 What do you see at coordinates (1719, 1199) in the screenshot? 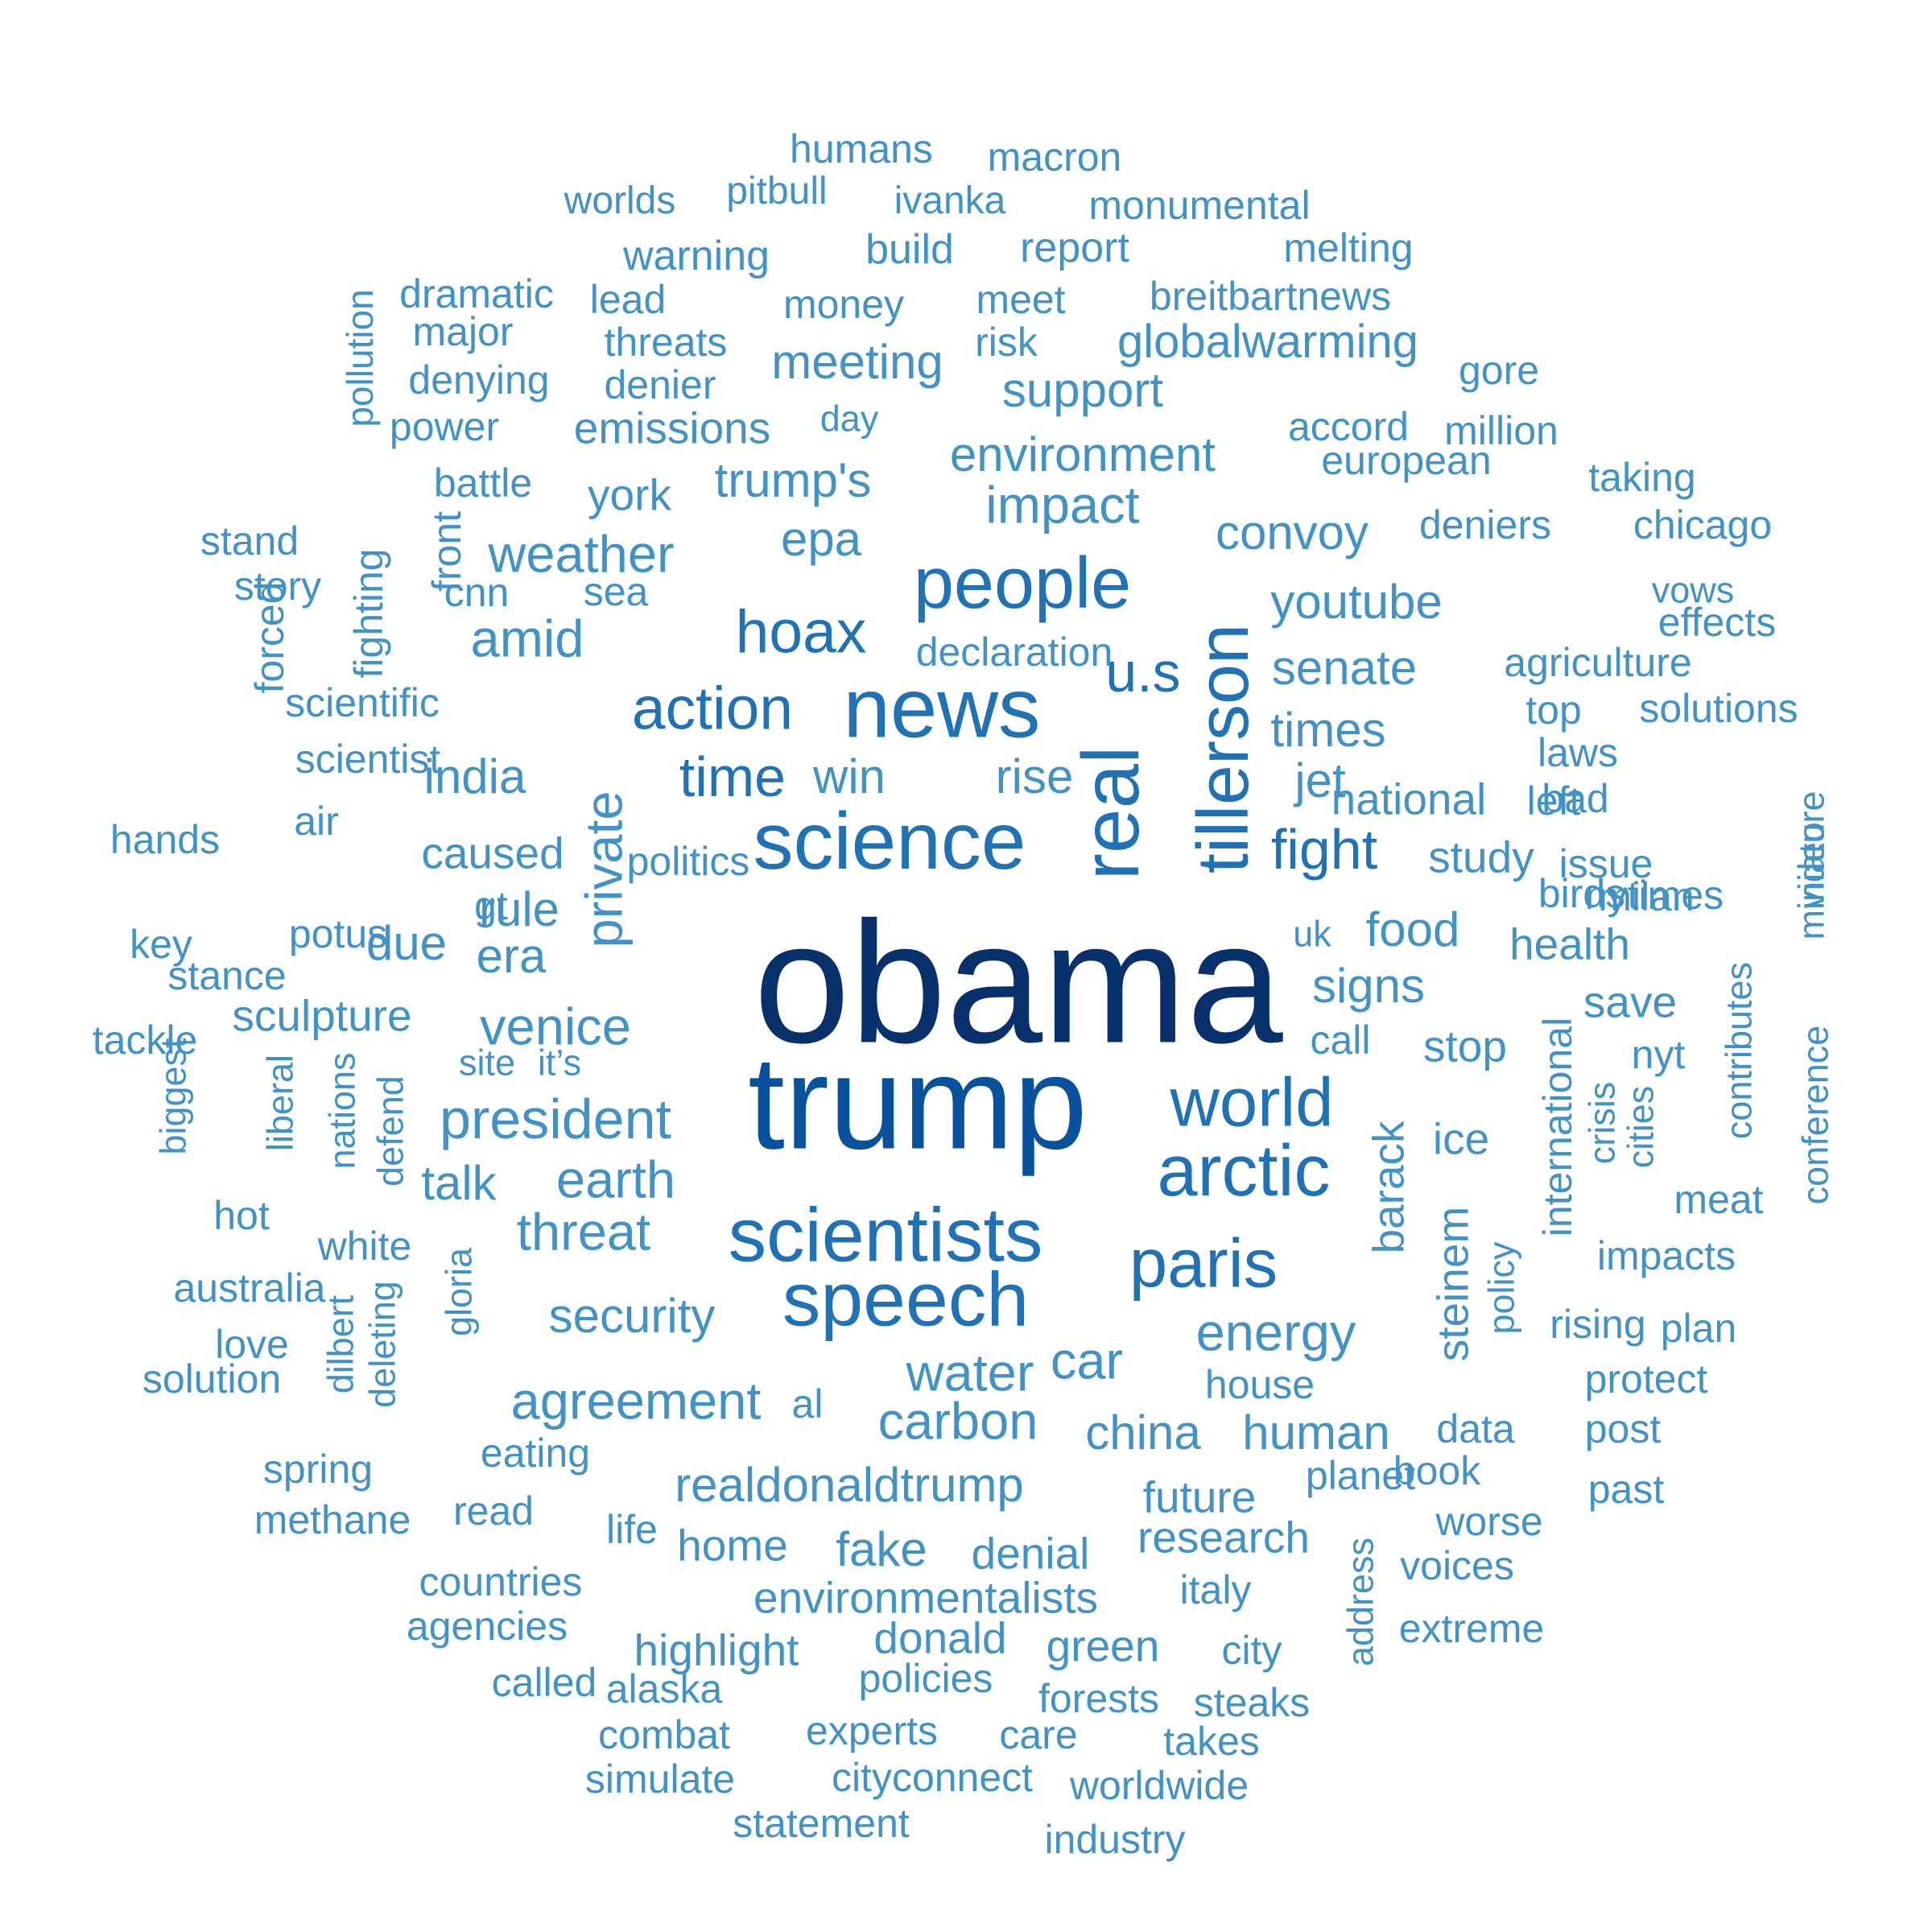
I see `word-meat: meat` at bounding box center [1719, 1199].